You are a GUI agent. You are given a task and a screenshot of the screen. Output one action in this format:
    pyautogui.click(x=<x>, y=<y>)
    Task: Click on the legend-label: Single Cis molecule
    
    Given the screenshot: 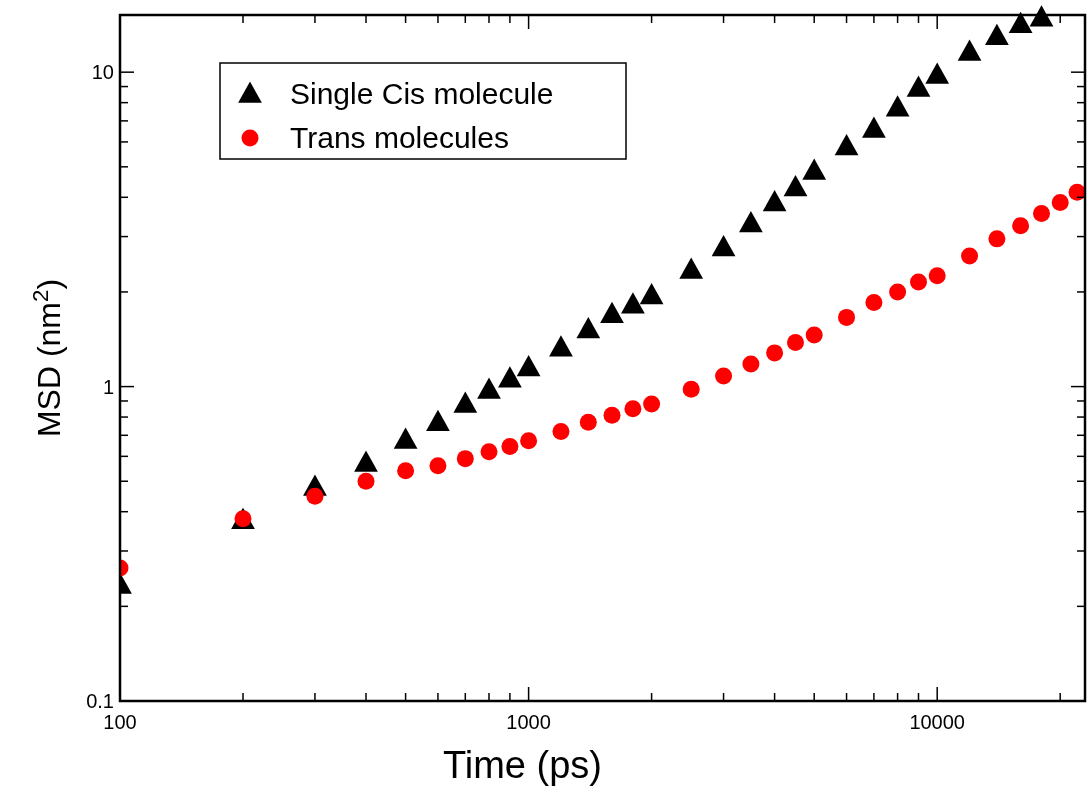 What is the action you would take?
    pyautogui.click(x=422, y=93)
    